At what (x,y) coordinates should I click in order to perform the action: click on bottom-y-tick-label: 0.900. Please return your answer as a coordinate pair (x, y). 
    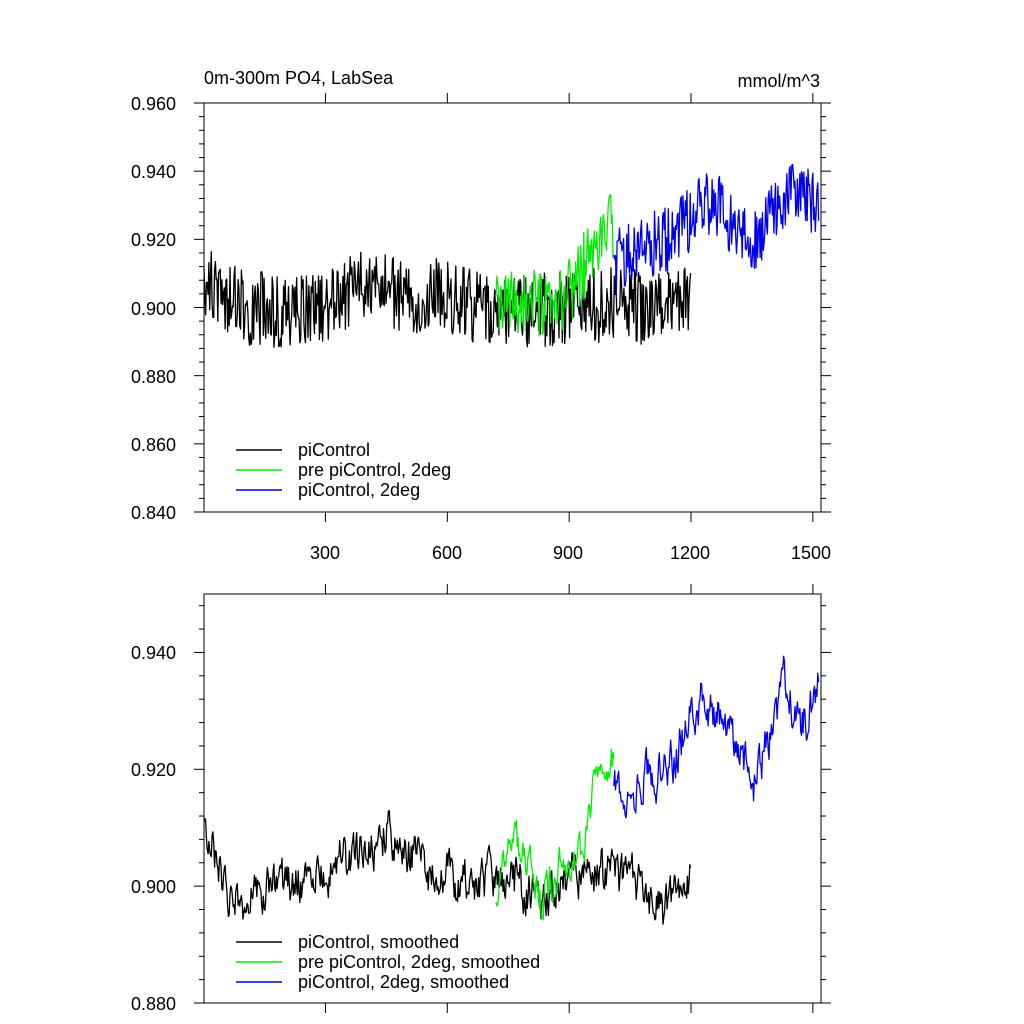
    Looking at the image, I should click on (153, 887).